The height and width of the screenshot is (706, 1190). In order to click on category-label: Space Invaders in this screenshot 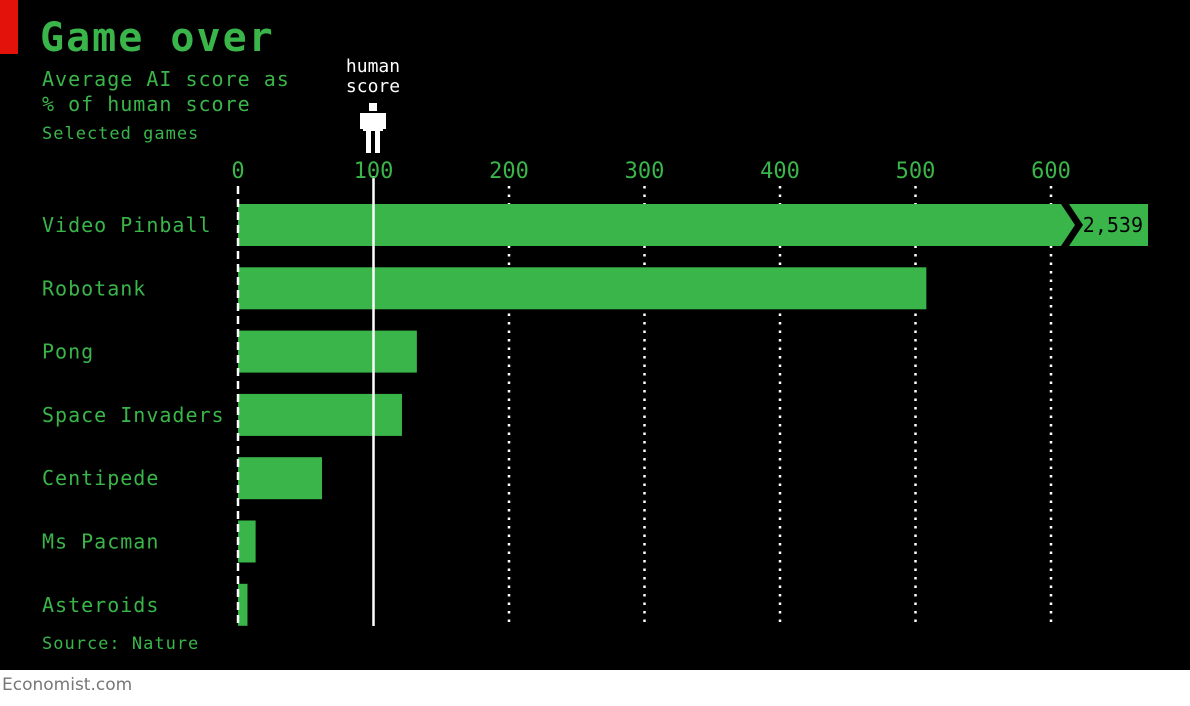, I will do `click(133, 415)`.